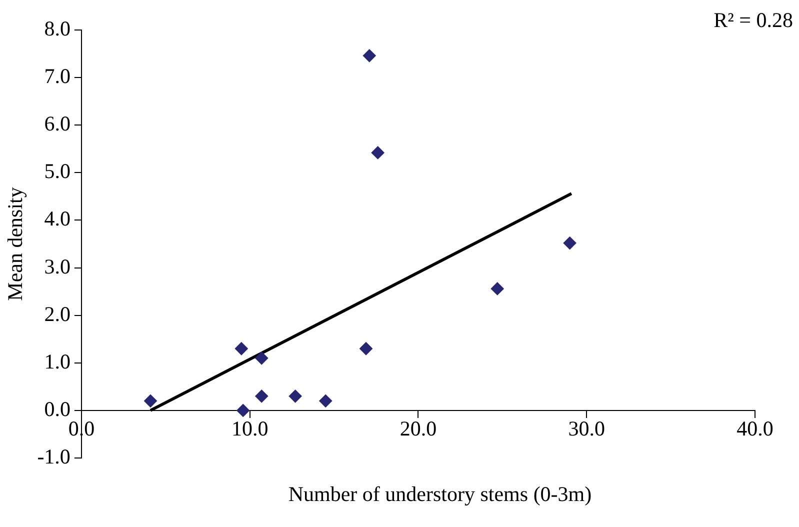  Describe the element at coordinates (57, 124) in the screenshot. I see `y-tick-label: 6.0` at that location.